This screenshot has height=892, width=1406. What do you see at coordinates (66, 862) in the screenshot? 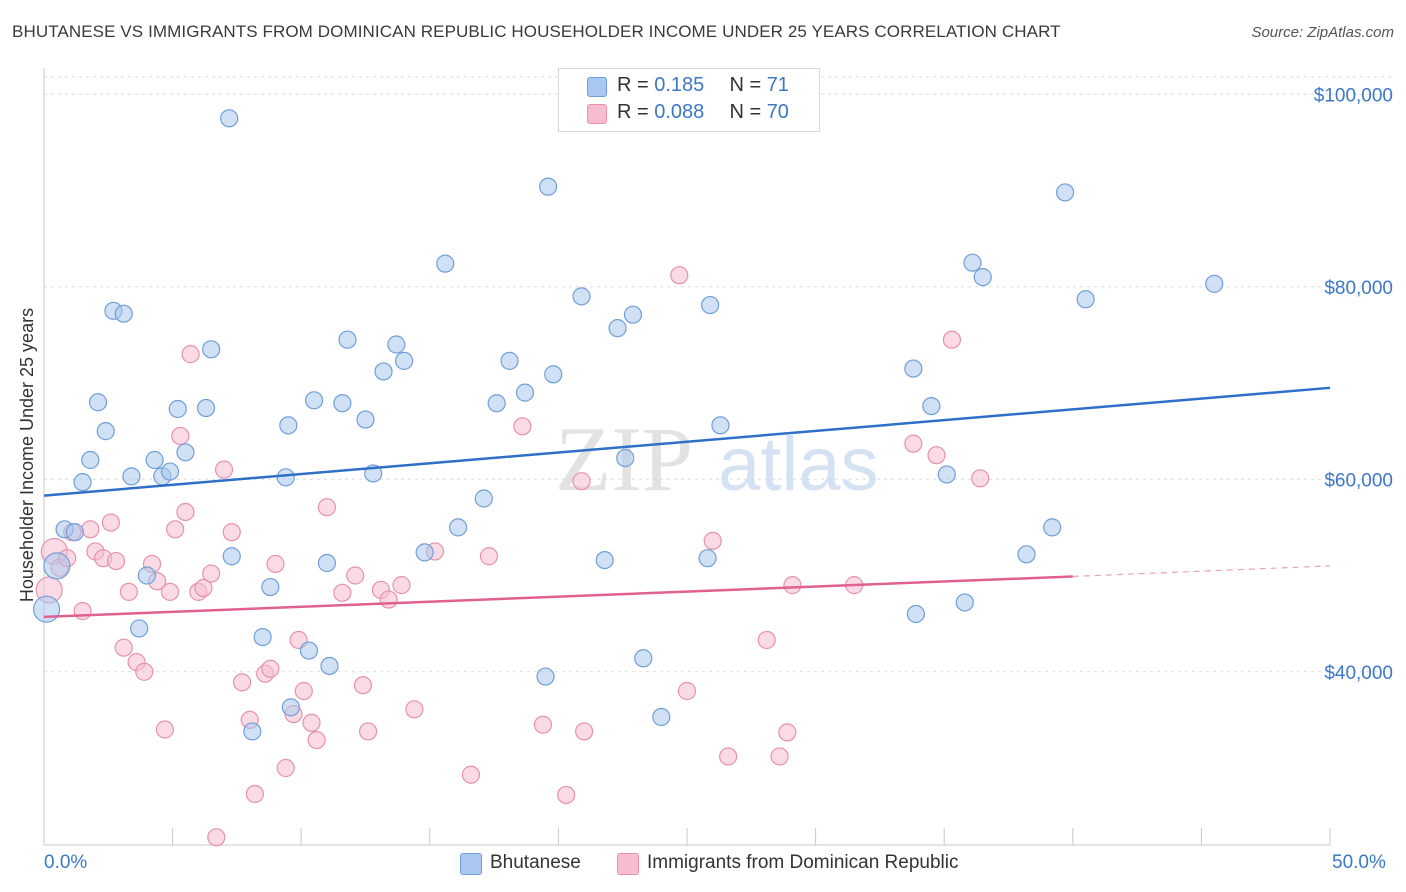
I see `x-tick-label-min: 0.0%` at bounding box center [66, 862].